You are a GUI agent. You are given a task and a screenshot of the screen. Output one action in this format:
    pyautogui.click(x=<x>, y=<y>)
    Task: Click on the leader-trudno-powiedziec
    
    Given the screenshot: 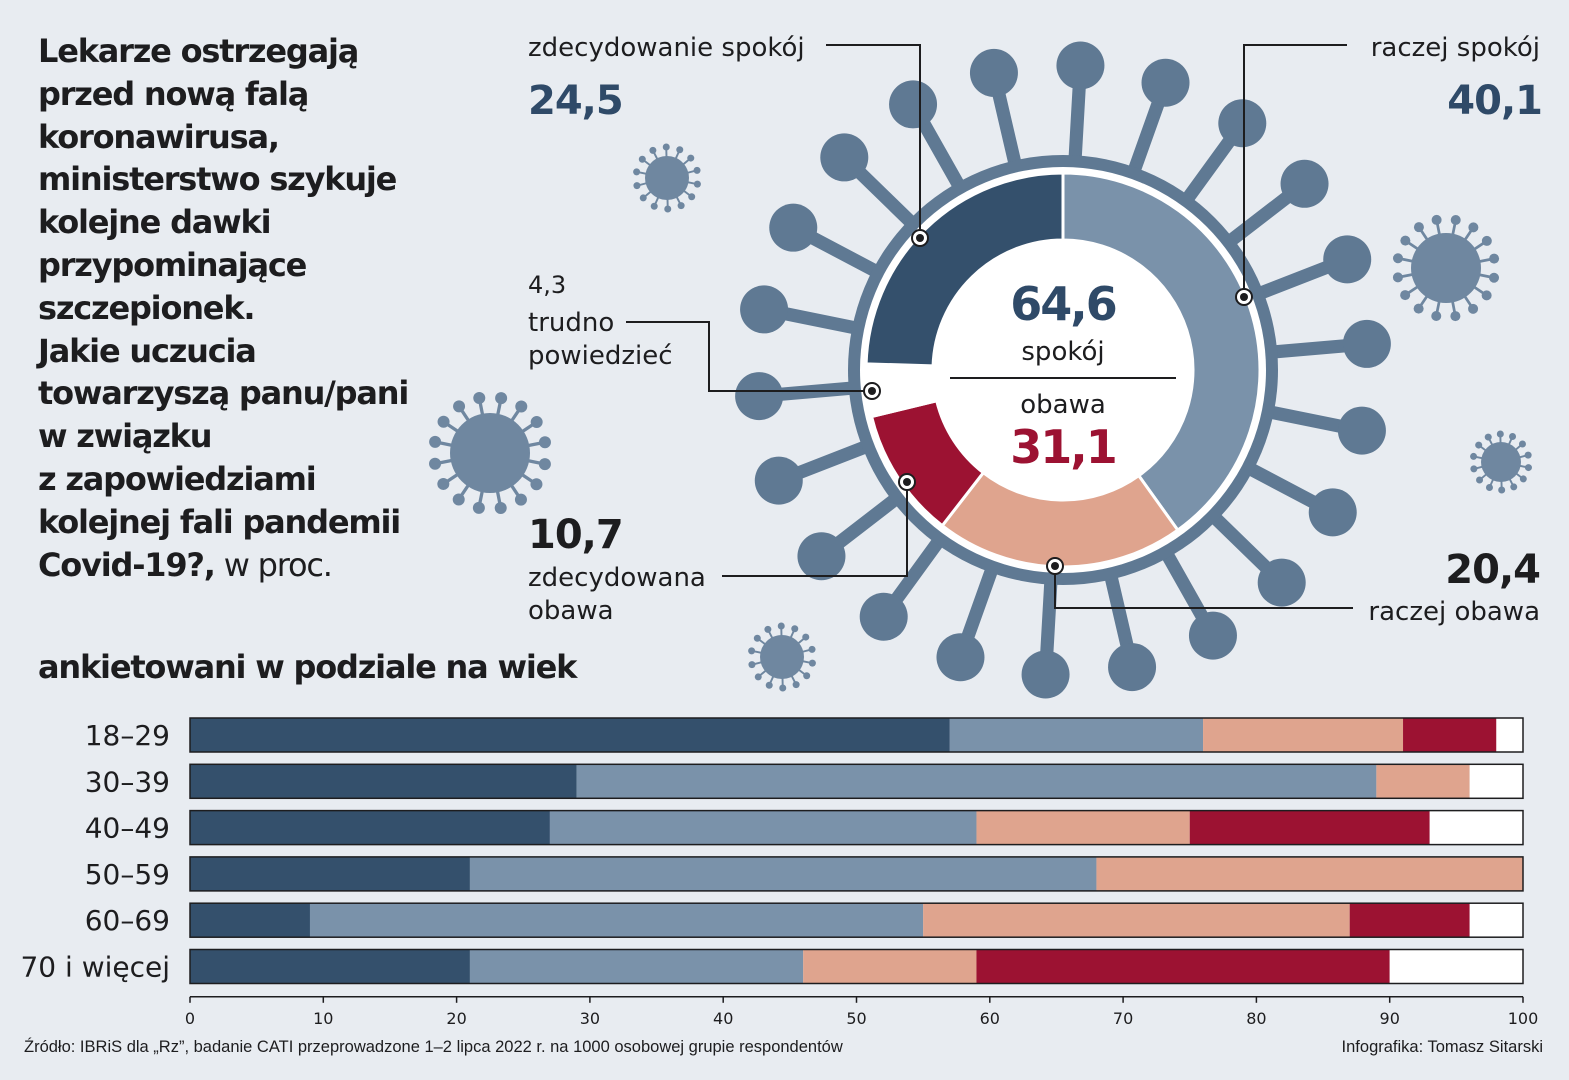 What is the action you would take?
    pyautogui.click(x=749, y=356)
    